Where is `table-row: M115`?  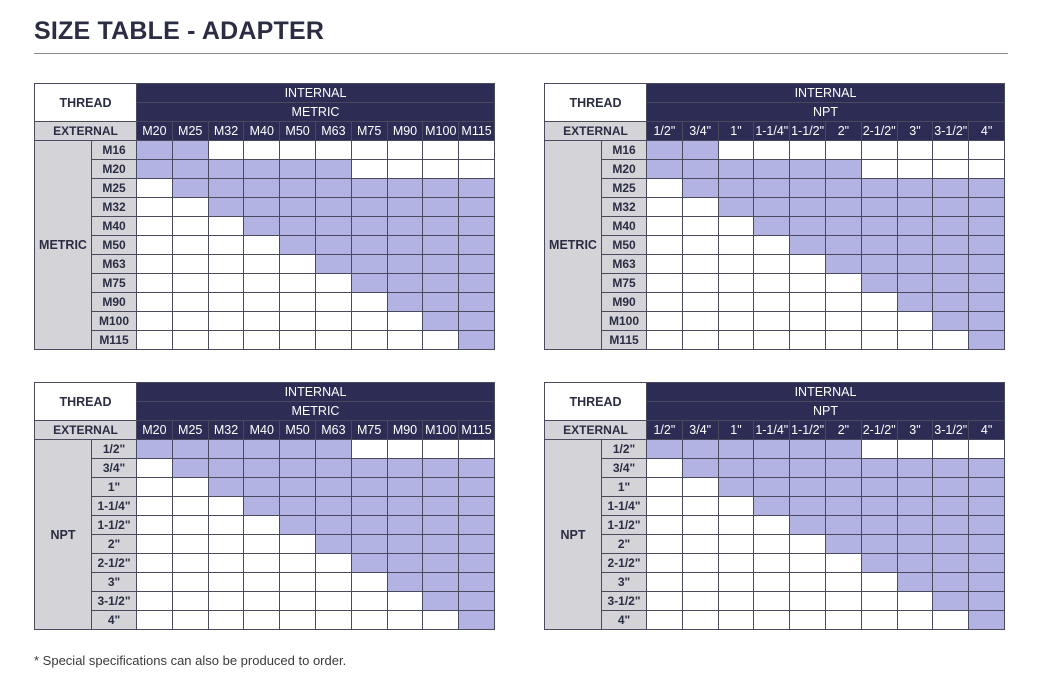
table-row: M115 is located at coordinates (775, 340).